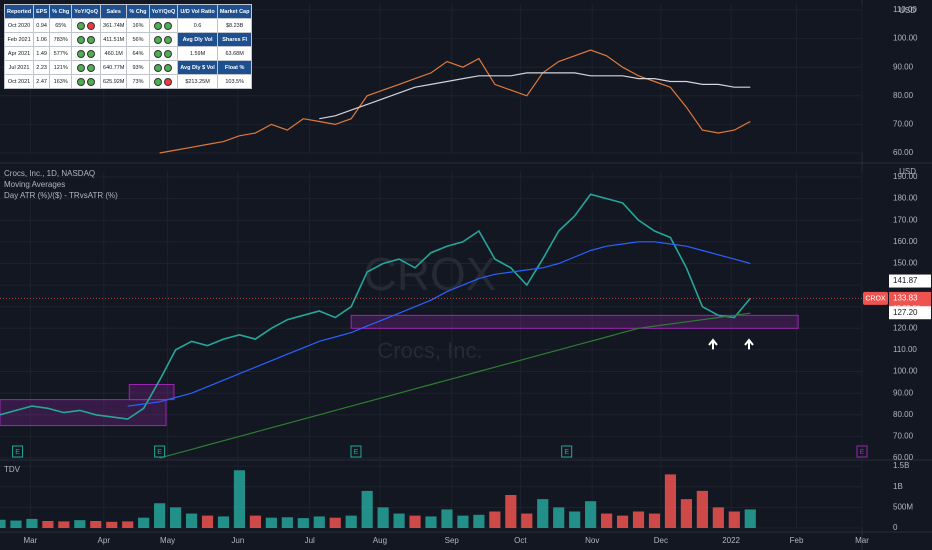 The height and width of the screenshot is (550, 932). Describe the element at coordinates (520, 540) in the screenshot. I see `x-tick-label: Oct` at that location.